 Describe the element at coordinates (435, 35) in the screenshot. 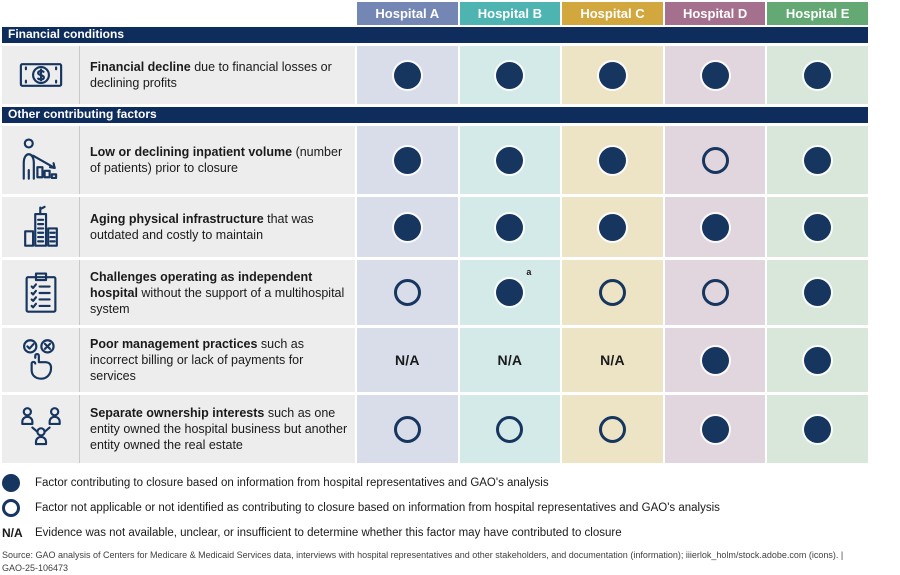

I see `section-header-financial-conditions: Financial conditions` at that location.